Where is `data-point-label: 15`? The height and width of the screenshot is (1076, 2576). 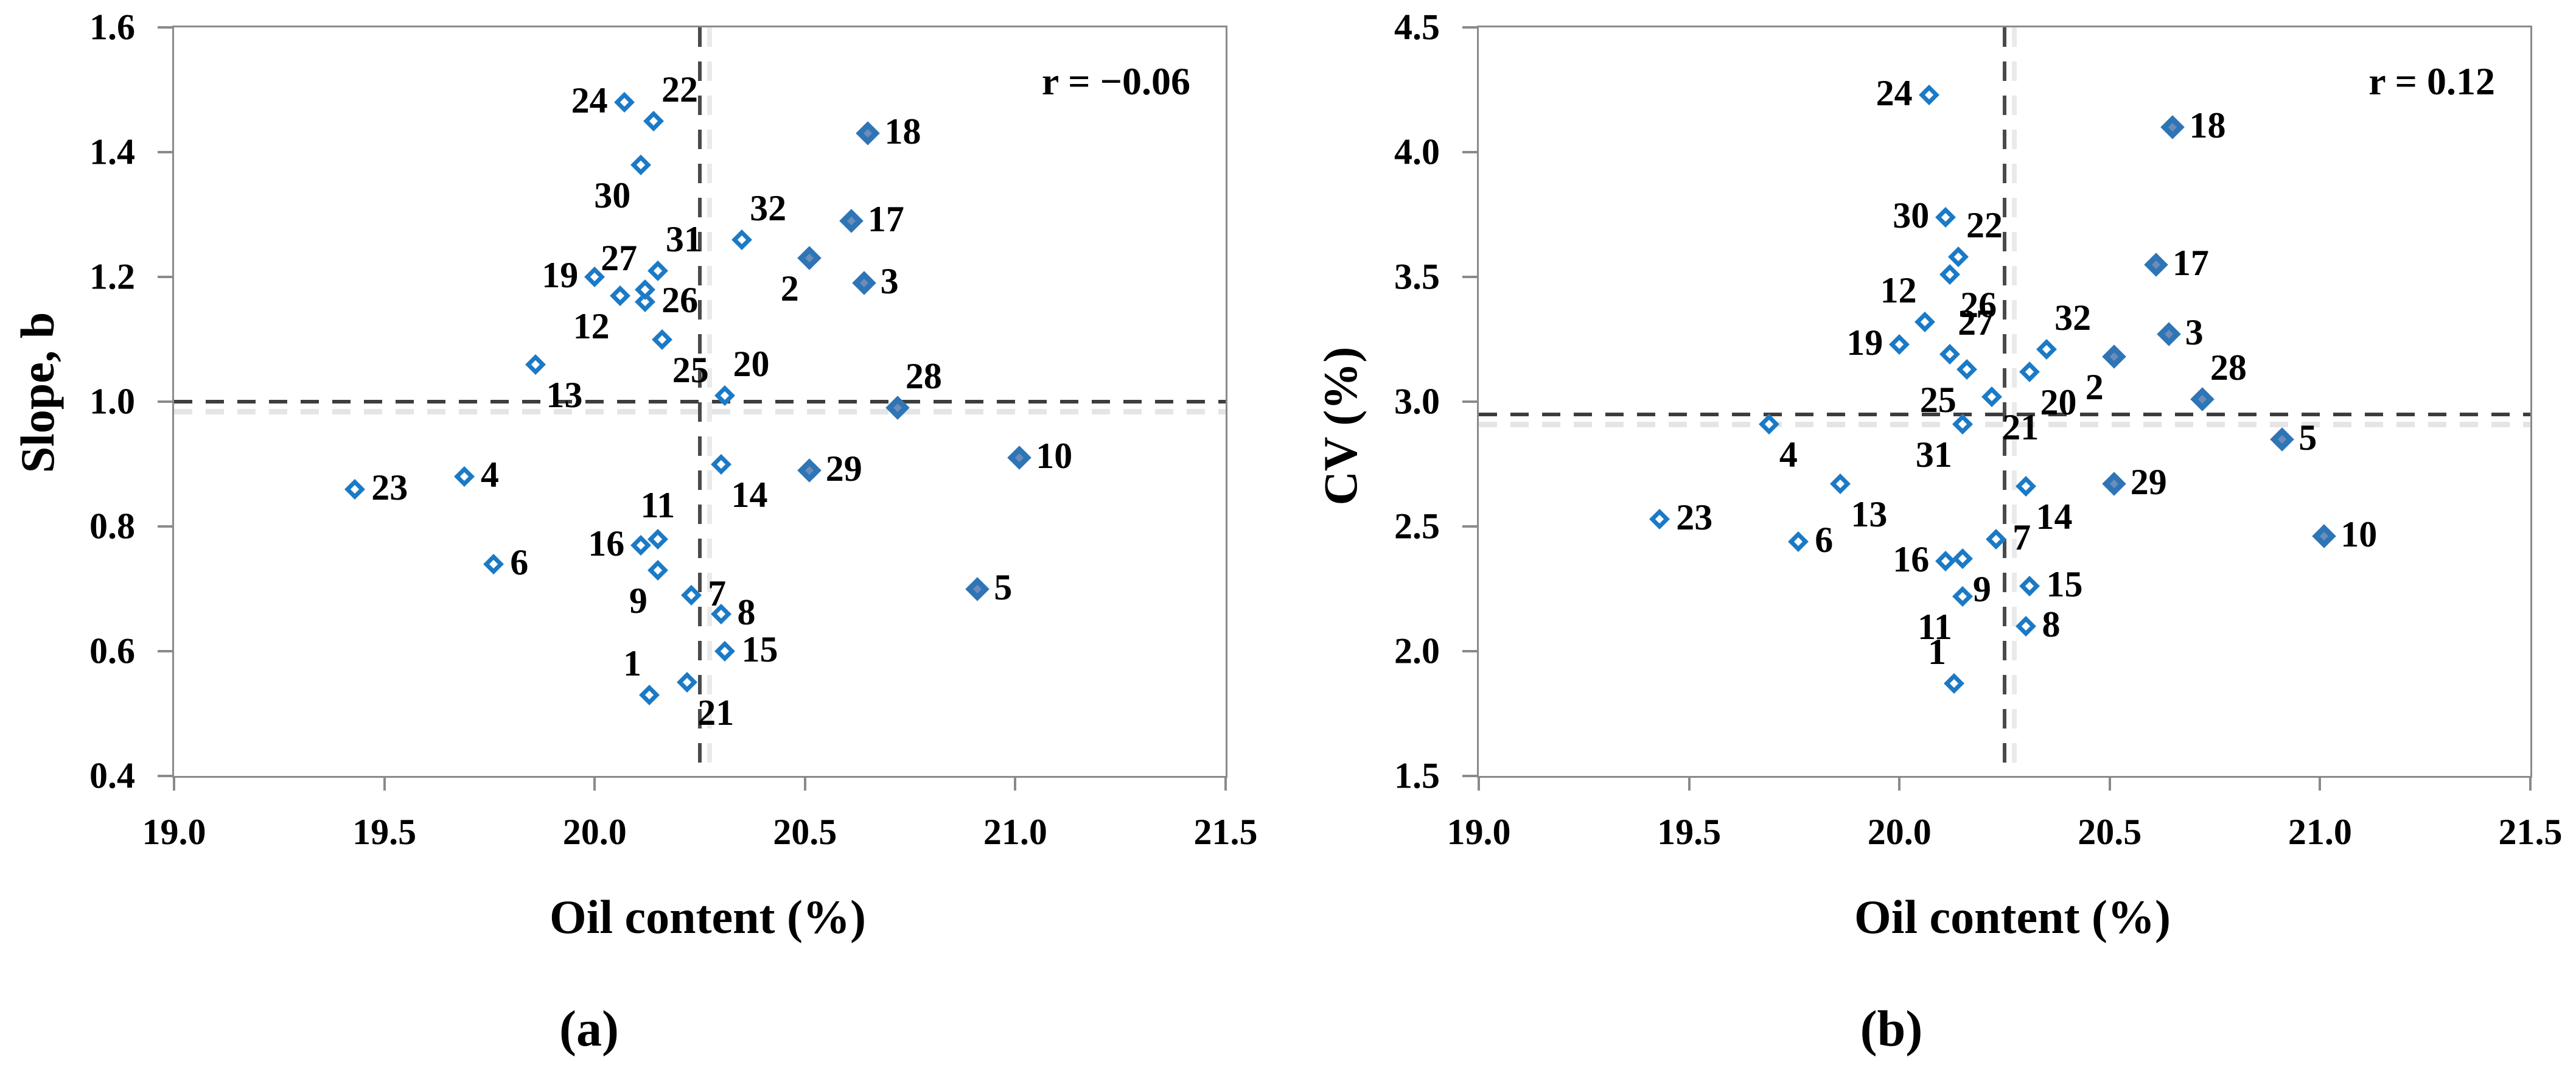 data-point-label: 15 is located at coordinates (2064, 584).